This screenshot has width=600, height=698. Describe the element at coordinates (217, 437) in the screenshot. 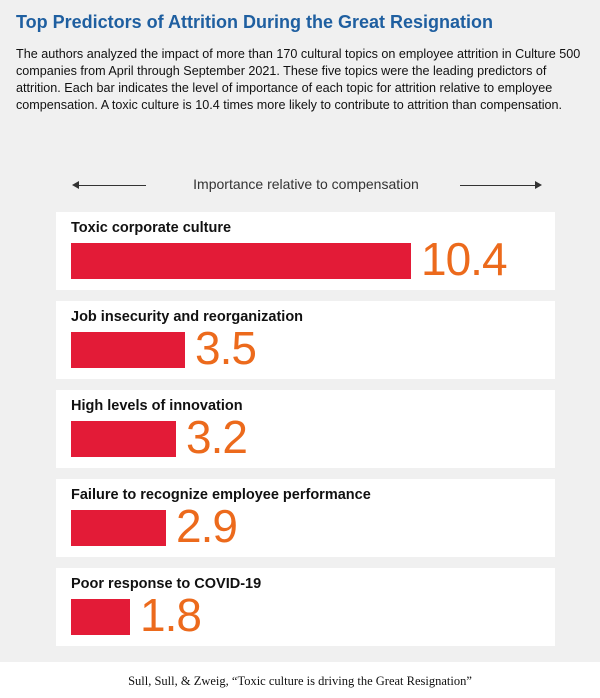

I see `data-label: 3.2` at that location.